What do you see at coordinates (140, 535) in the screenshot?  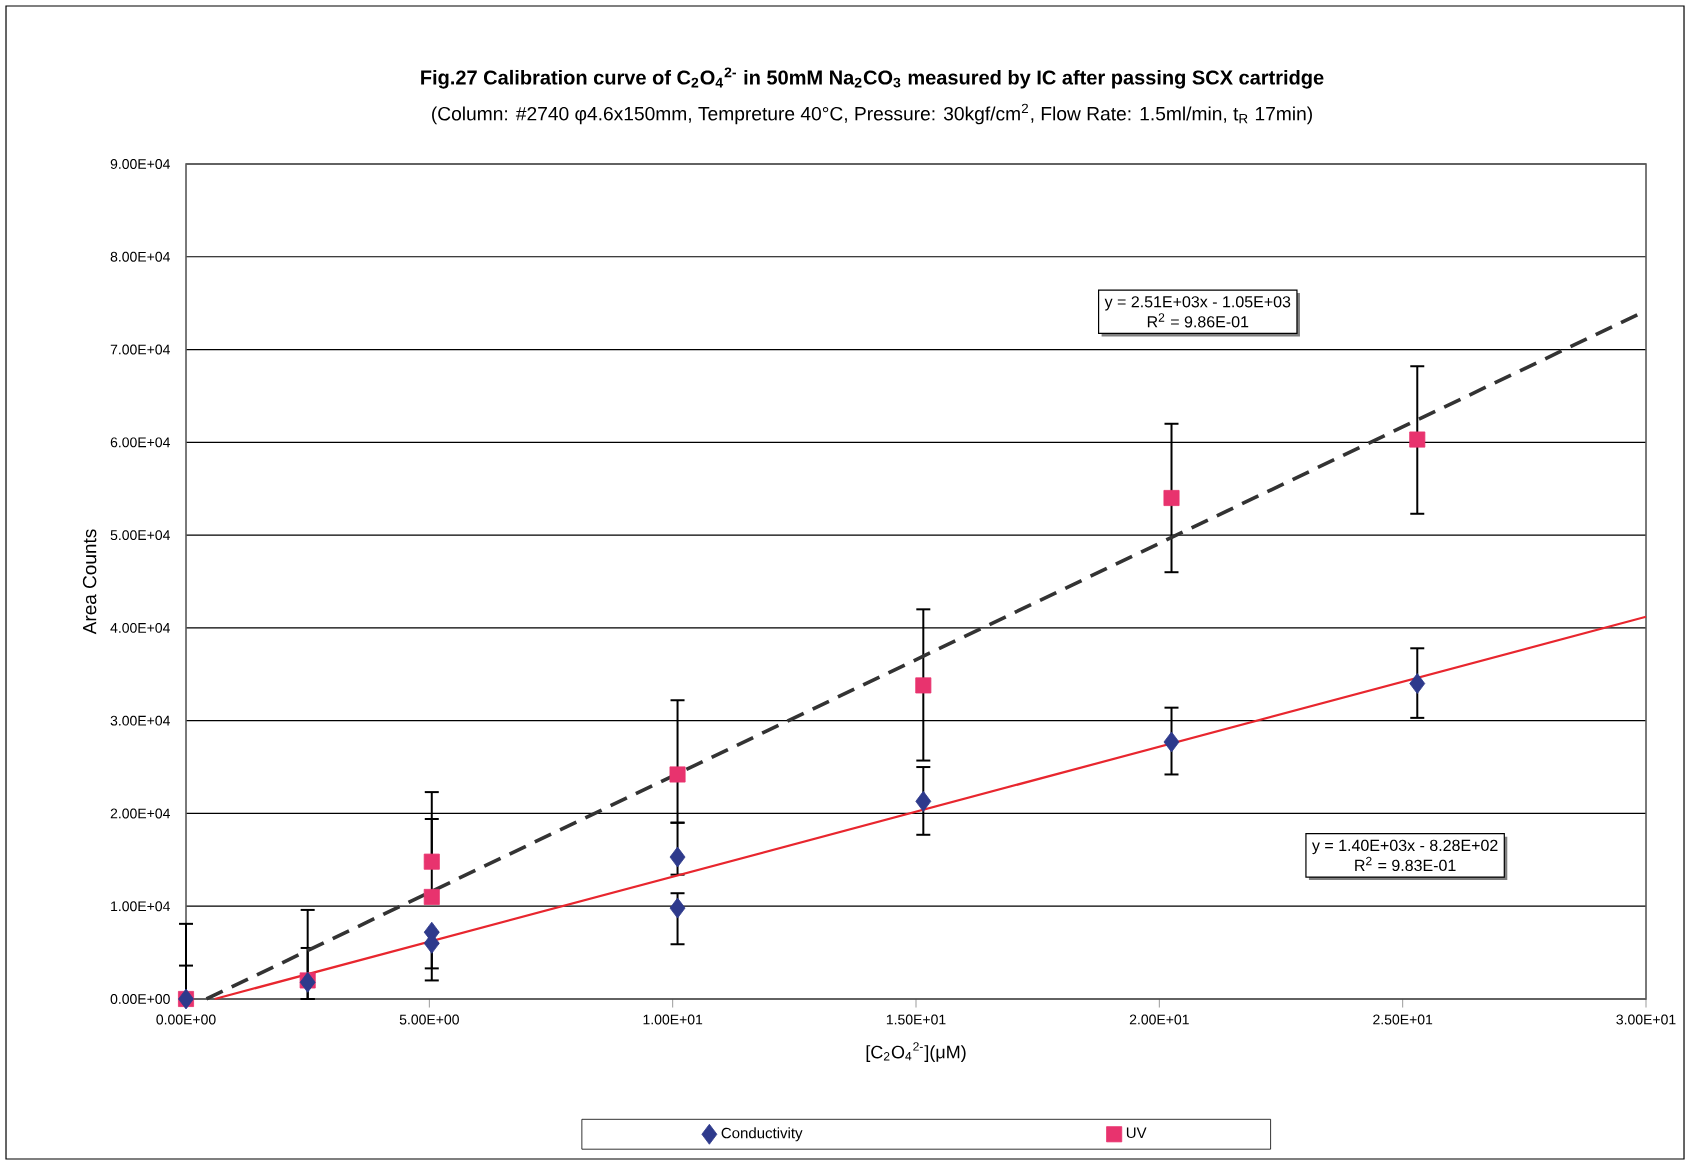 I see `y-tick-label: 5.00E+04` at bounding box center [140, 535].